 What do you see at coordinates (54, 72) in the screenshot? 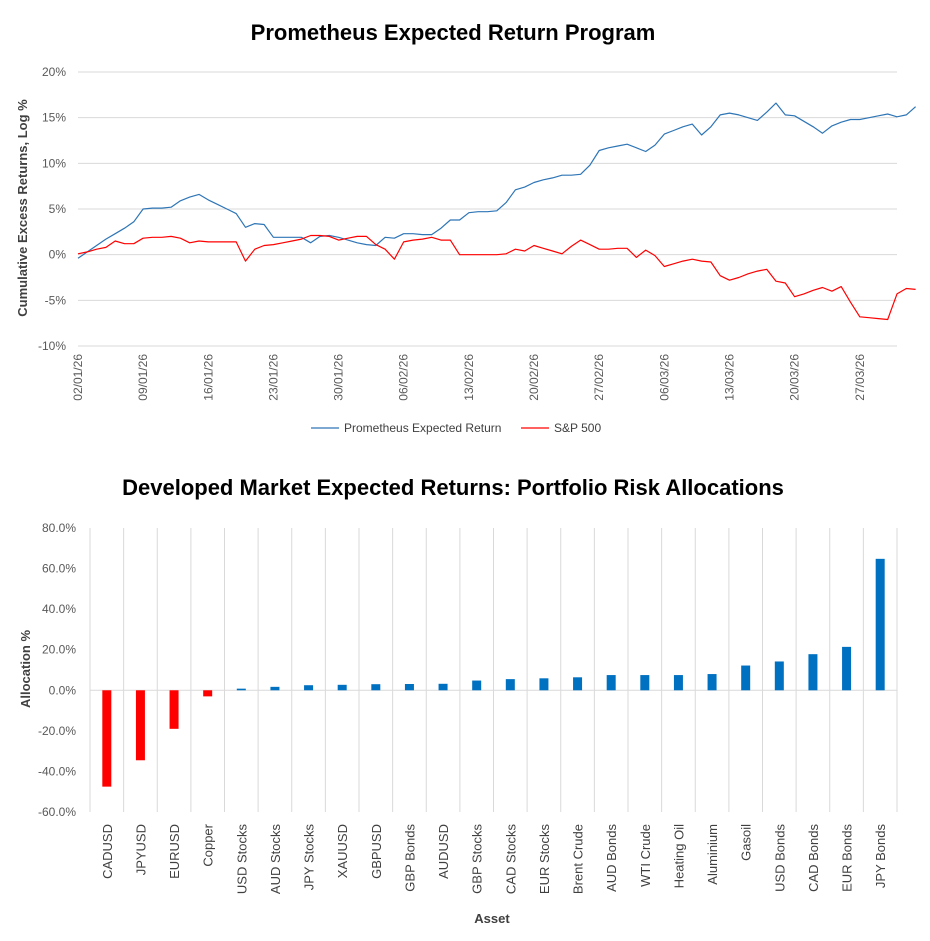
I see `line-chart-y-tick-label: 20%` at bounding box center [54, 72].